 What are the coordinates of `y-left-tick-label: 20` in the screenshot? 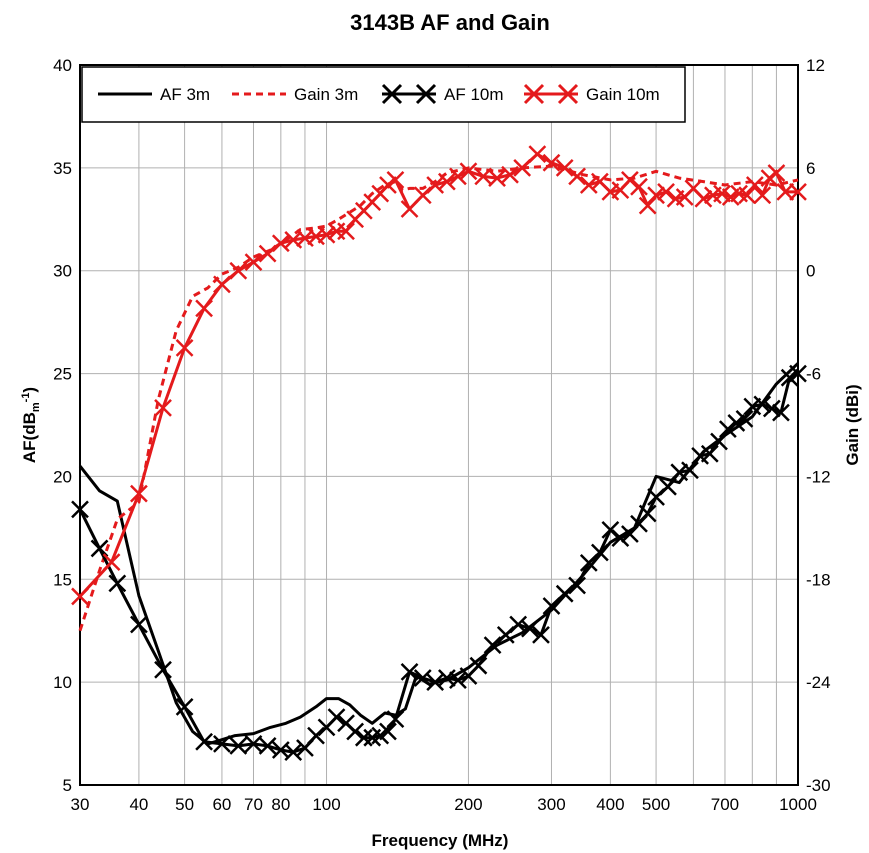 It's located at (62, 476).